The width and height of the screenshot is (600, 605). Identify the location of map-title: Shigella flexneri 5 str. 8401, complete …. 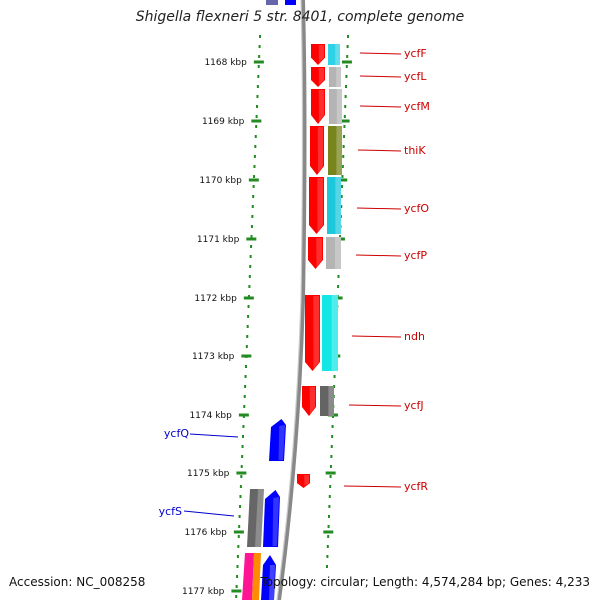
(300, 17).